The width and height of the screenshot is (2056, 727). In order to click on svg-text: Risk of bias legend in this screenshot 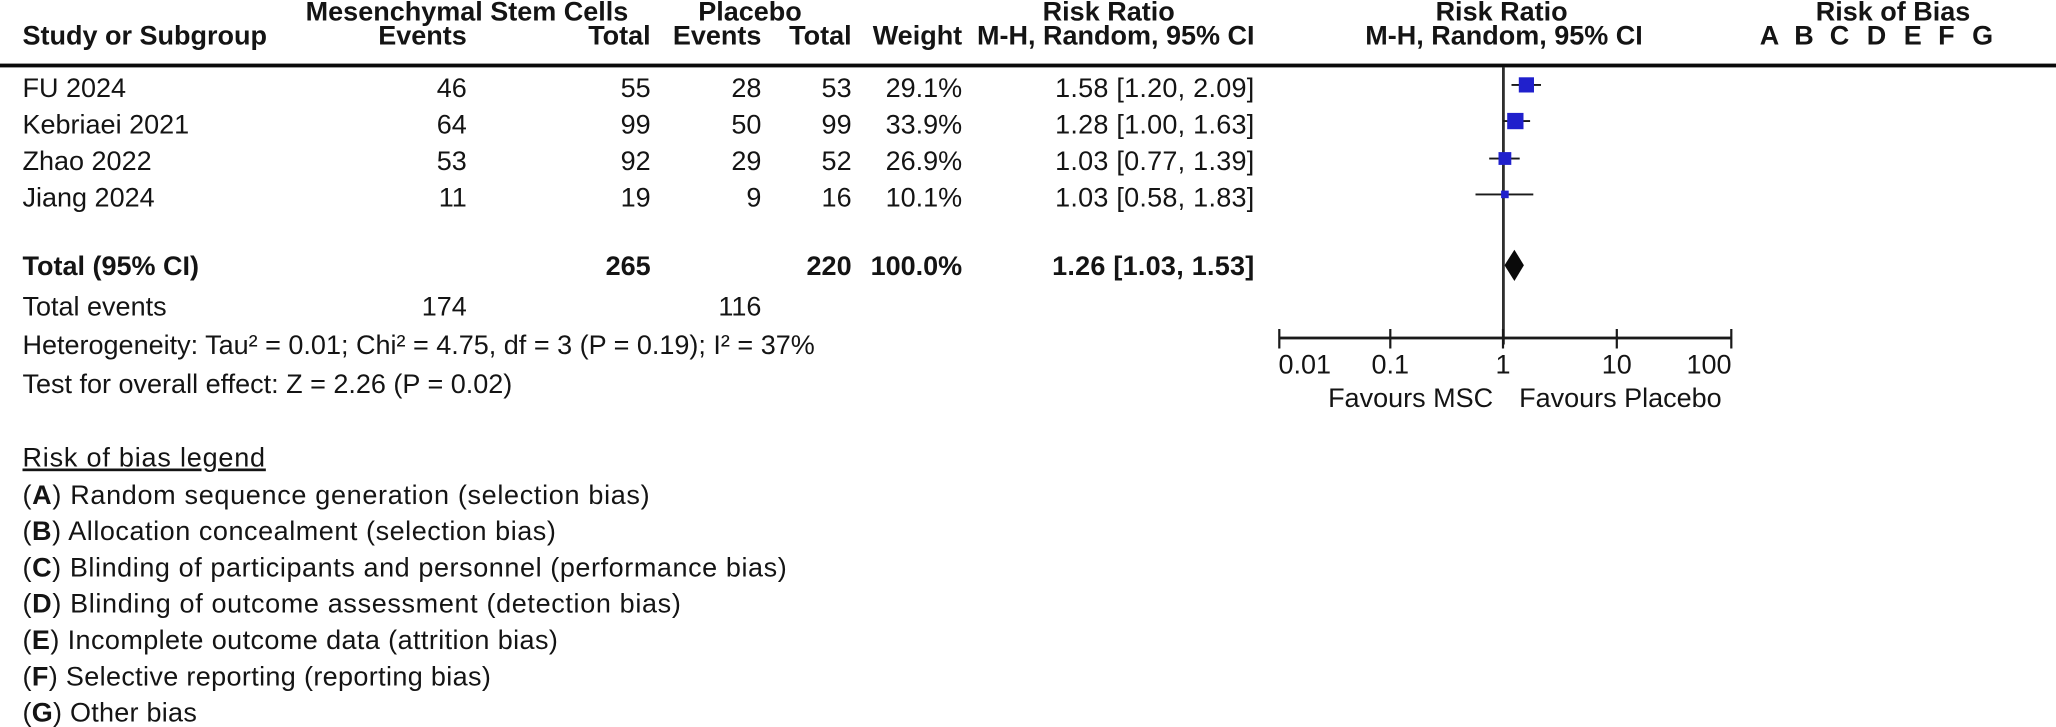, I will do `click(144, 458)`.